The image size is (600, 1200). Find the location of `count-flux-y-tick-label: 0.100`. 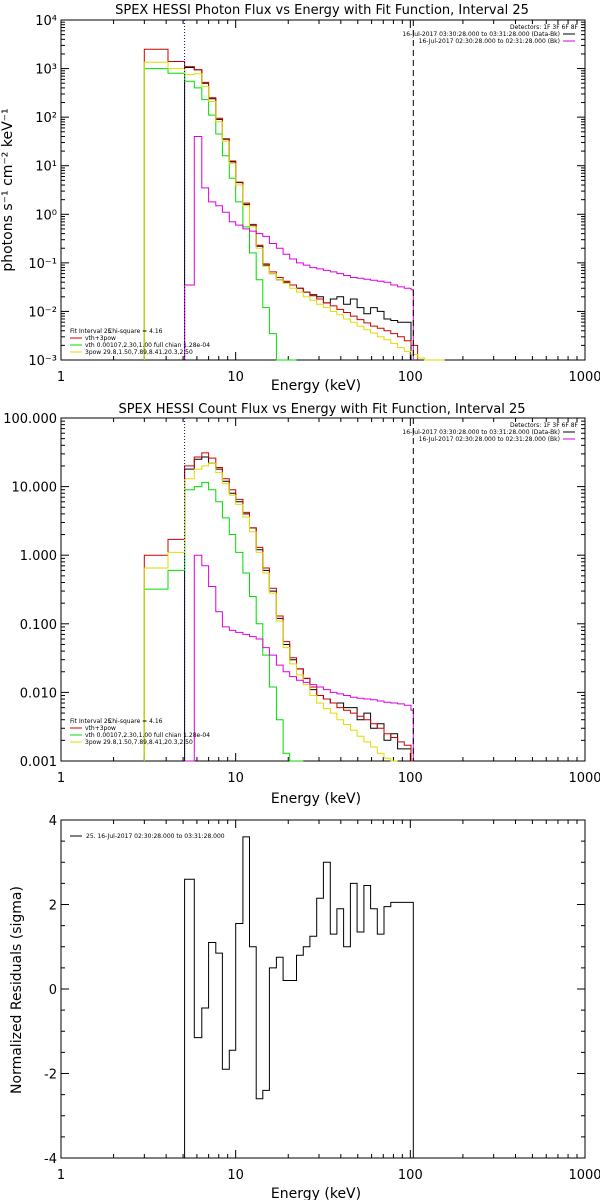

count-flux-y-tick-label: 0.100 is located at coordinates (38, 625).